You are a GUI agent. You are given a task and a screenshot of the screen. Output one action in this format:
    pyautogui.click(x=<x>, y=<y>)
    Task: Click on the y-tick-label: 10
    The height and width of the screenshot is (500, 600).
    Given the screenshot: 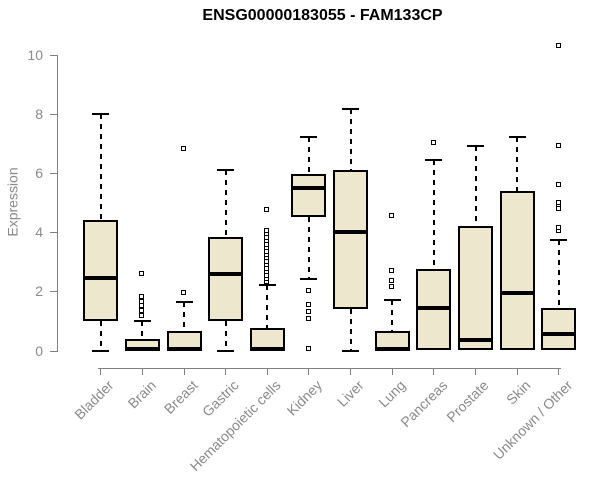 What is the action you would take?
    pyautogui.click(x=35, y=54)
    